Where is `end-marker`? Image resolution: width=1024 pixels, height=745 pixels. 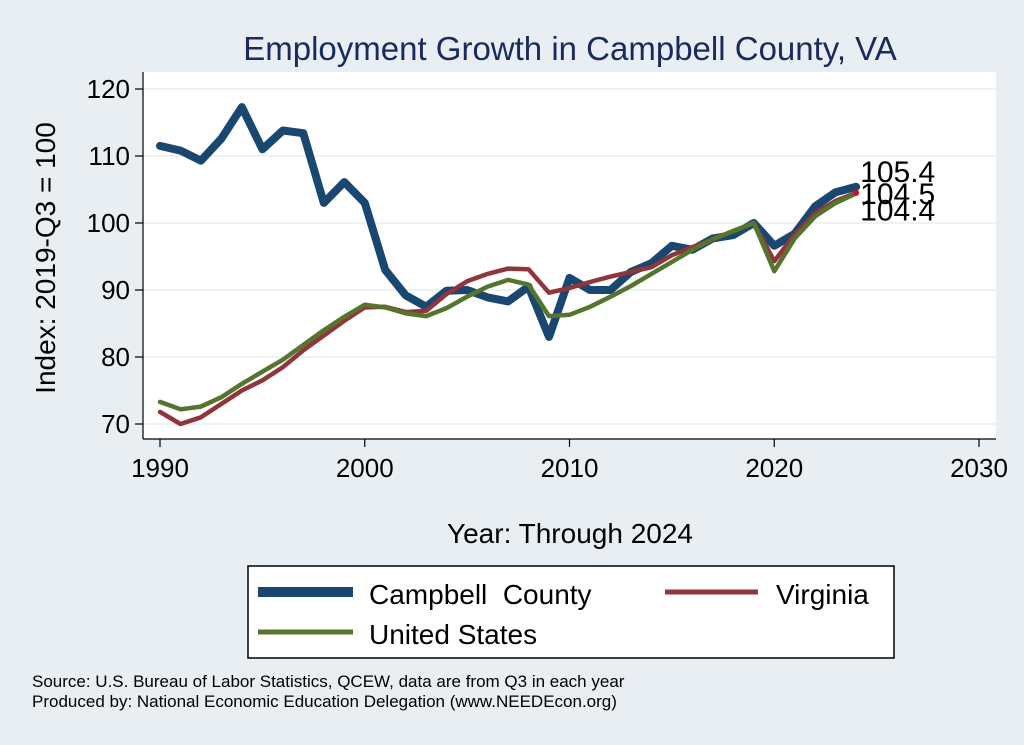 end-marker is located at coordinates (856, 192).